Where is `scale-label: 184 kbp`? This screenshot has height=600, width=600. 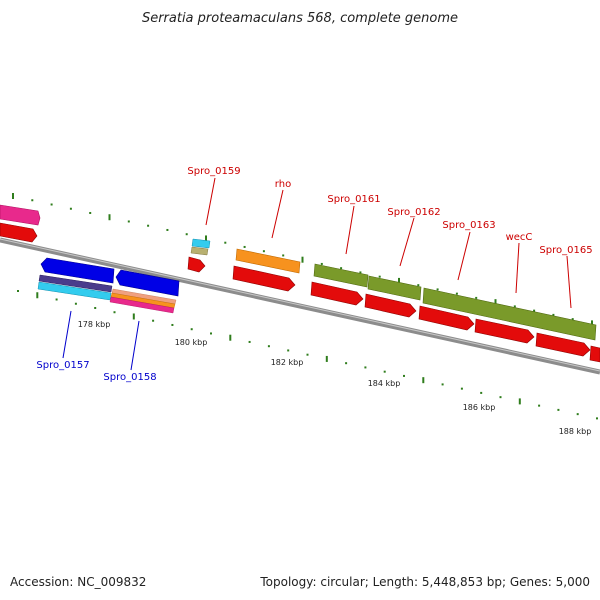
scale-label: 184 kbp is located at coordinates (384, 383).